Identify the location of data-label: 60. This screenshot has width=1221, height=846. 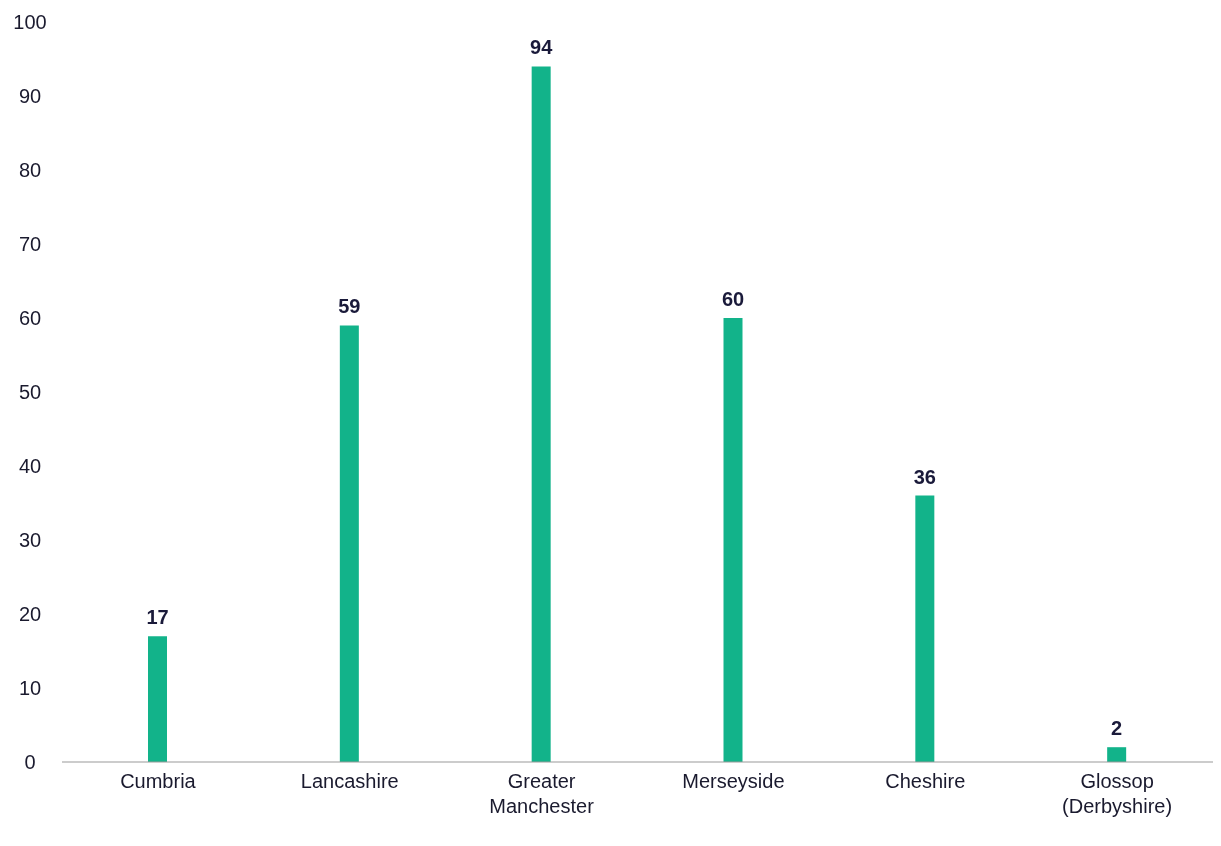
(733, 299).